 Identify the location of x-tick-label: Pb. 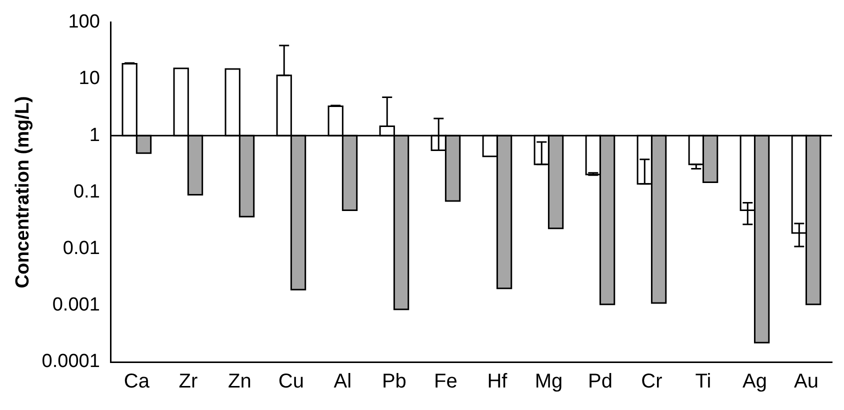
(394, 381).